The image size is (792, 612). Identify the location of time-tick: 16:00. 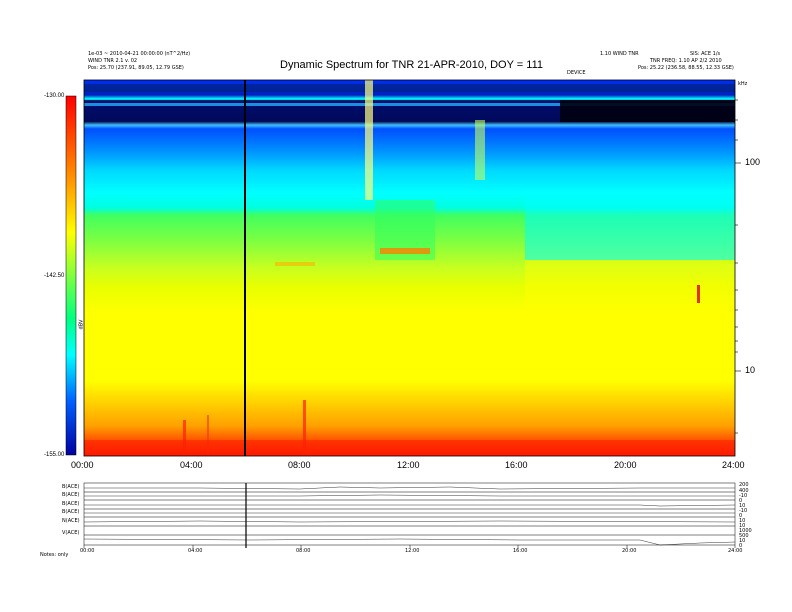
(516, 465).